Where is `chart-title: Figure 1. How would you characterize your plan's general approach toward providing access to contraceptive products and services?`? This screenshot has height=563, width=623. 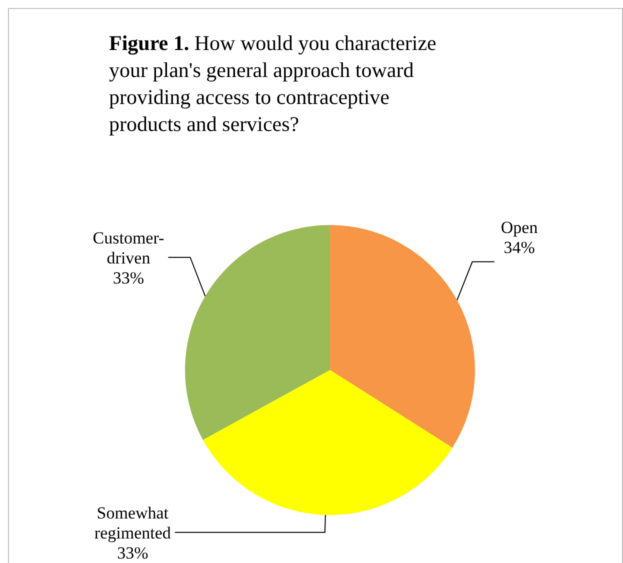 chart-title: Figure 1. How would you characterize your plan's general approach toward providing access to contraceptive products and services? is located at coordinates (272, 83).